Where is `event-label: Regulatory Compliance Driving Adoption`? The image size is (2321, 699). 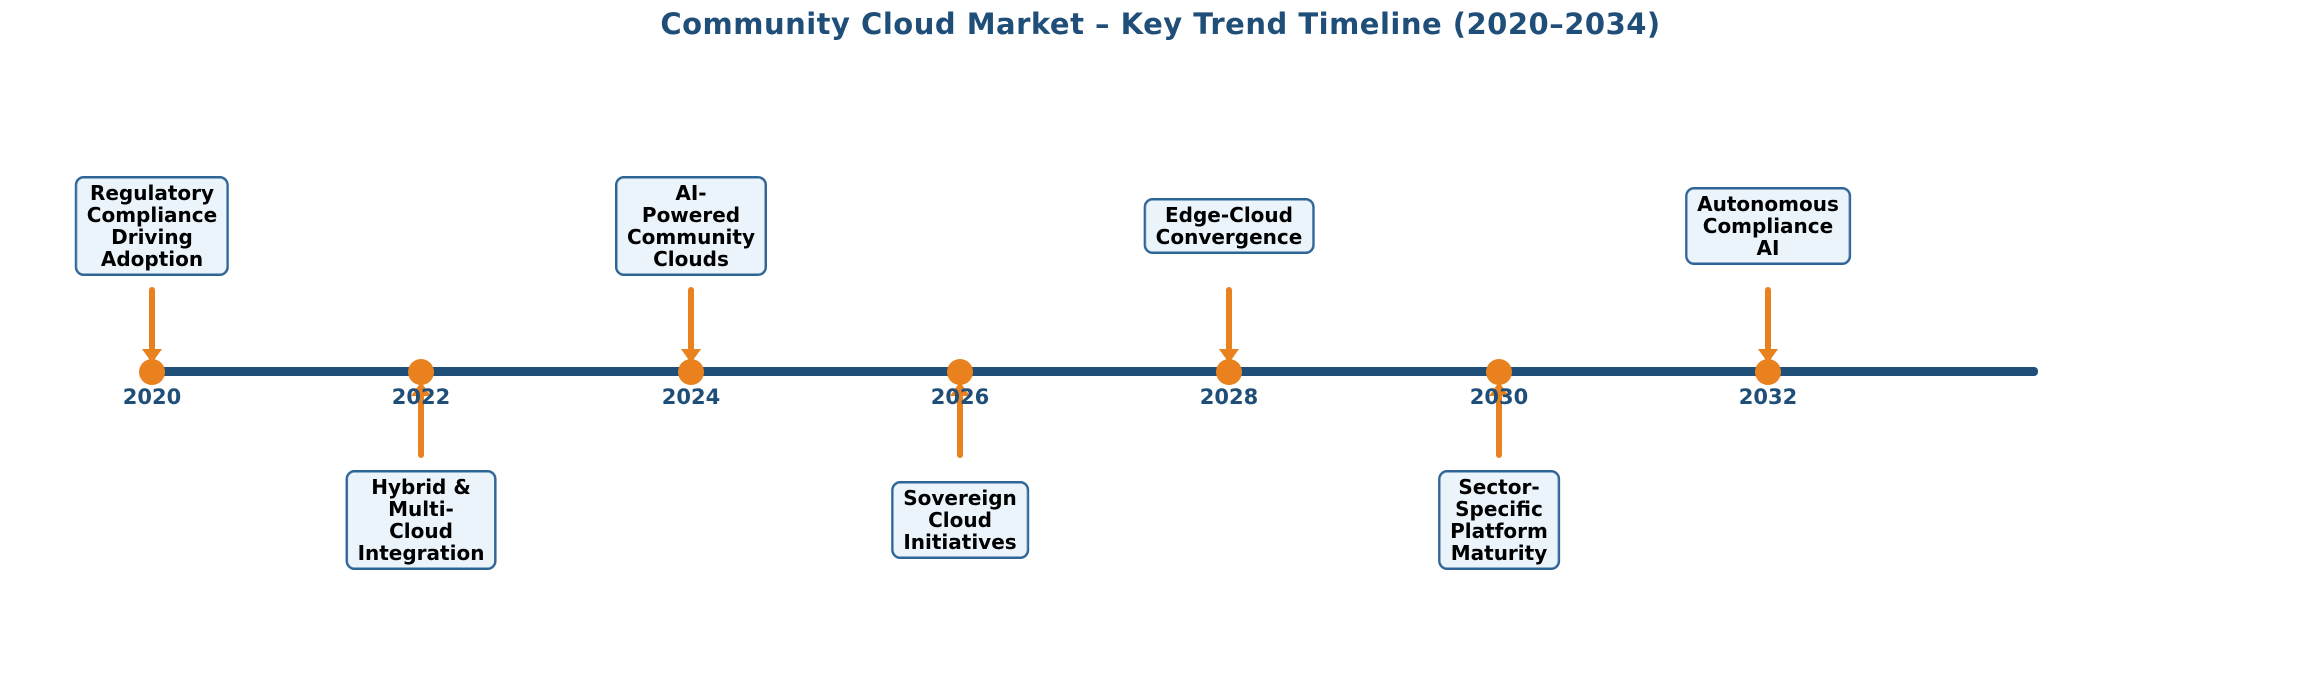
event-label: Regulatory Compliance Driving Adoption is located at coordinates (152, 226).